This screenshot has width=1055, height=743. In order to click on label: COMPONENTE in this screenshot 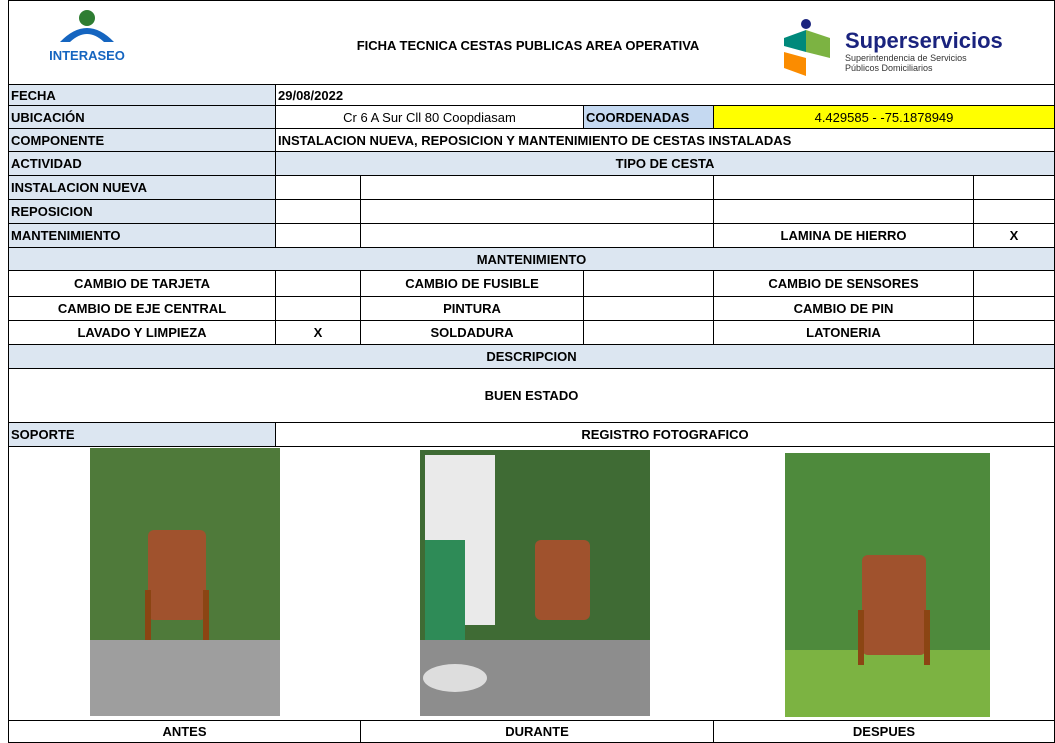, I will do `click(142, 140)`.